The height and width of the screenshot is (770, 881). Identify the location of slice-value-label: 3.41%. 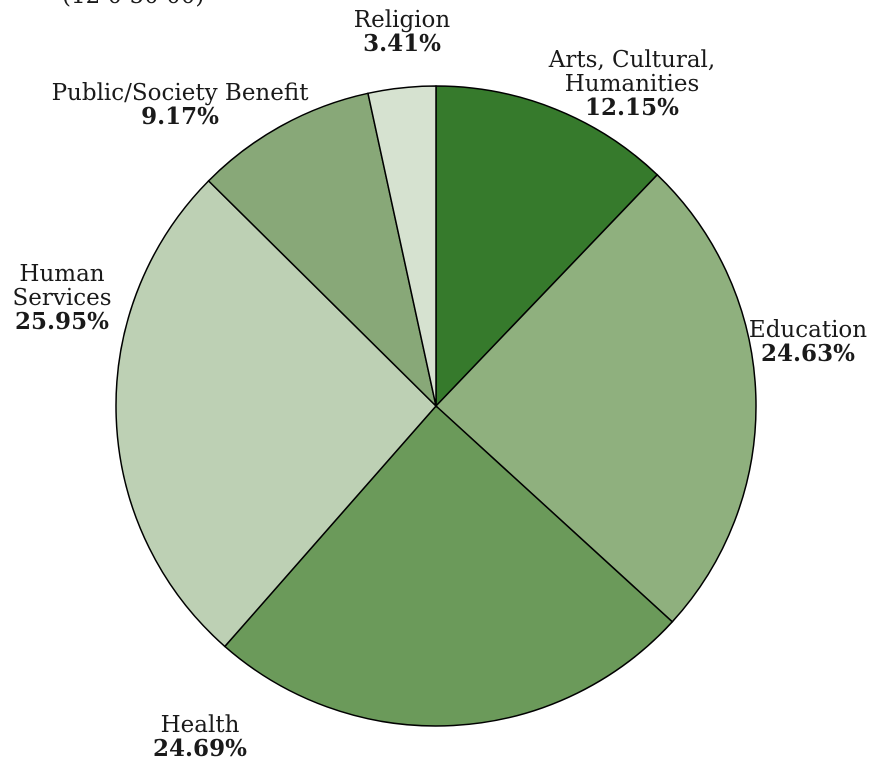
(402, 43).